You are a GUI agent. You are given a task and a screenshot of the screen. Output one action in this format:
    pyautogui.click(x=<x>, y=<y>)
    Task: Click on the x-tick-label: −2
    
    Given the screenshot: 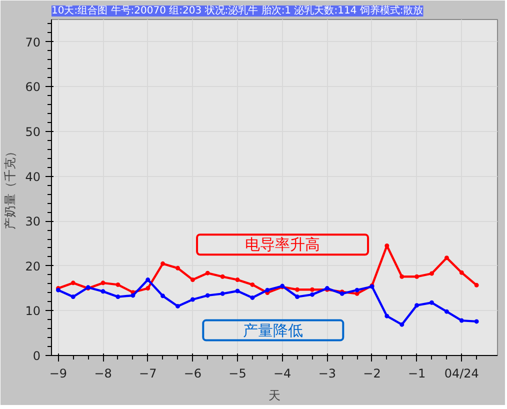 What is the action you would take?
    pyautogui.click(x=372, y=373)
    